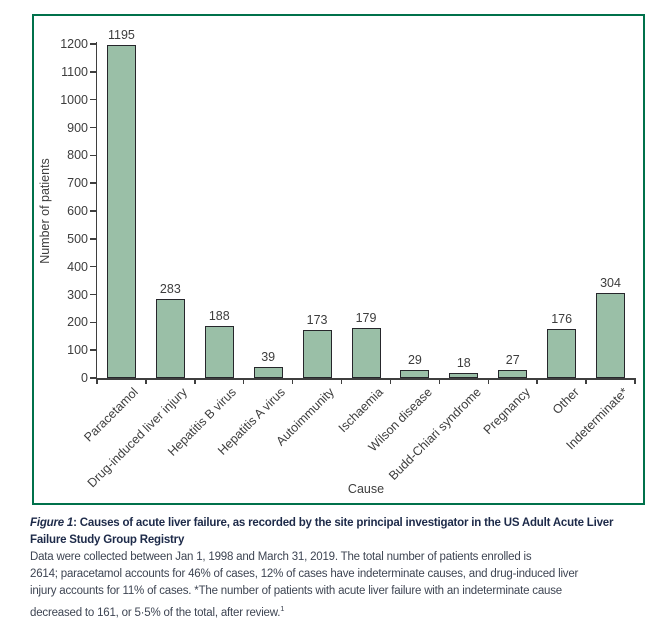 The height and width of the screenshot is (625, 656). Describe the element at coordinates (170, 289) in the screenshot. I see `bar-value-label: 283` at that location.